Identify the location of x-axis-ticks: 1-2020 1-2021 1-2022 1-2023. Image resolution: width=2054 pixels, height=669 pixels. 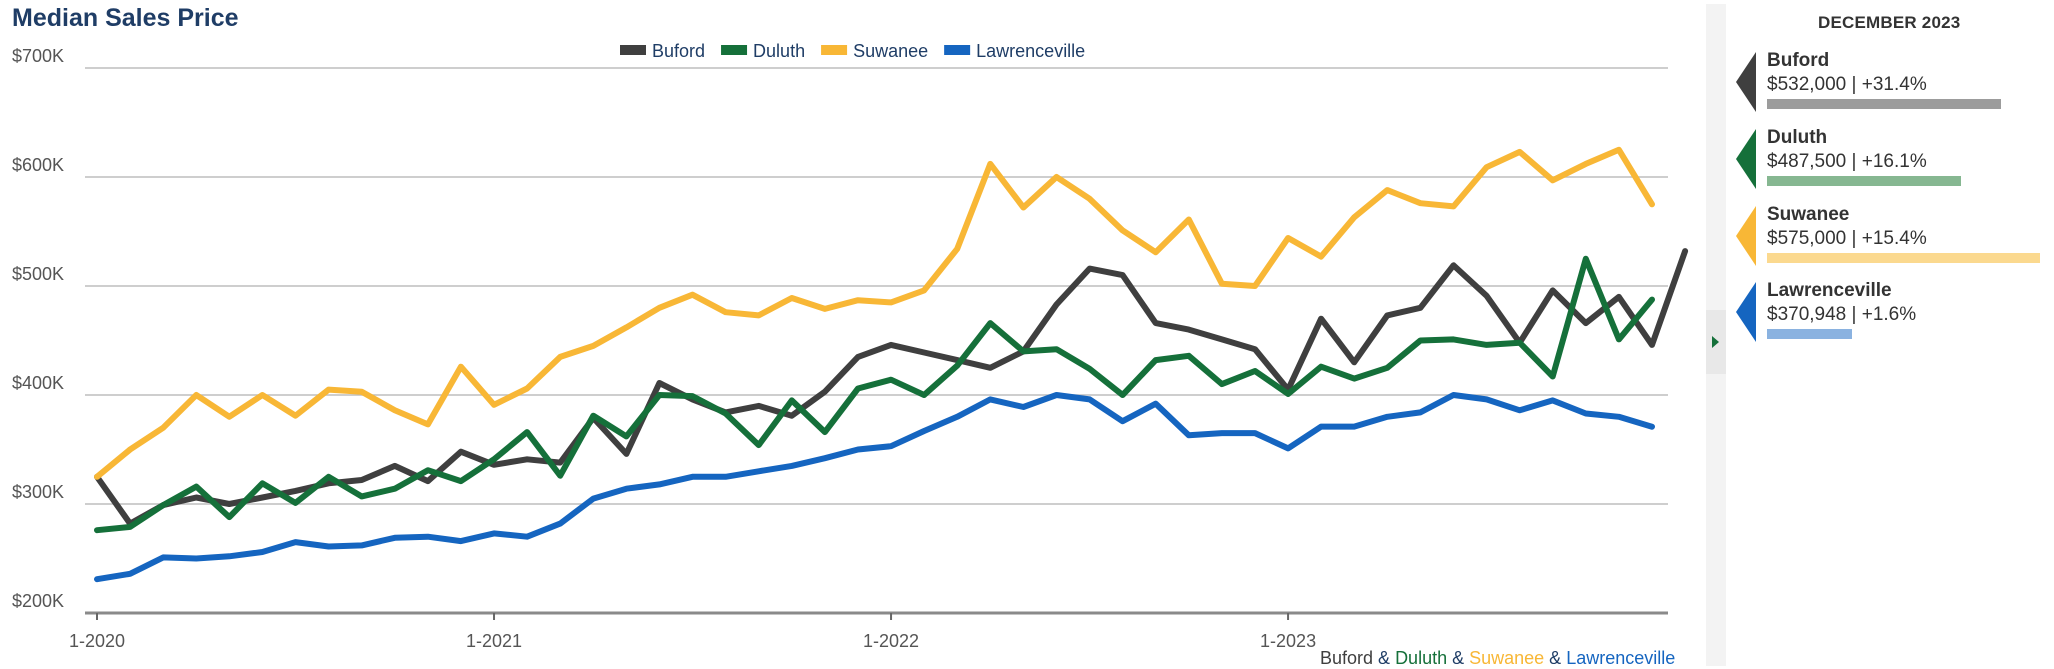
(692, 632).